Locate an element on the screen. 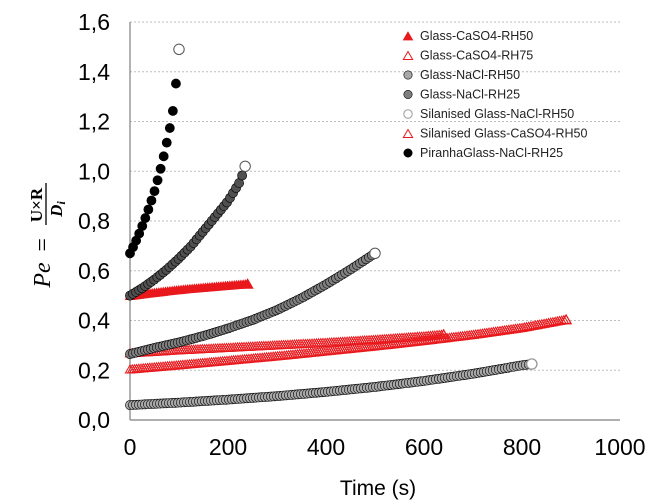  y-tick-label: 1,2 is located at coordinates (94, 122).